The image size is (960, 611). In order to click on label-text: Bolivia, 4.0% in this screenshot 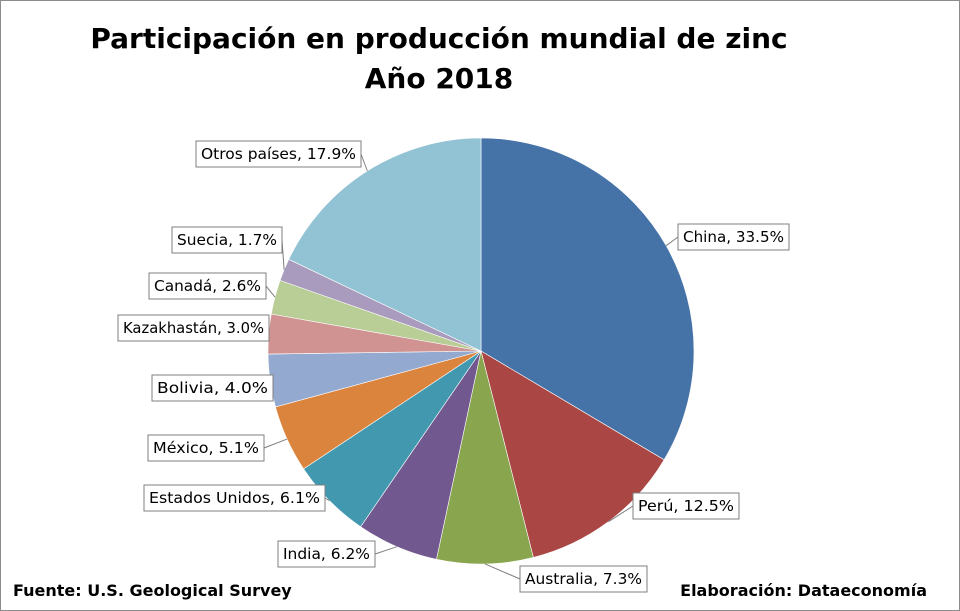, I will do `click(212, 388)`.